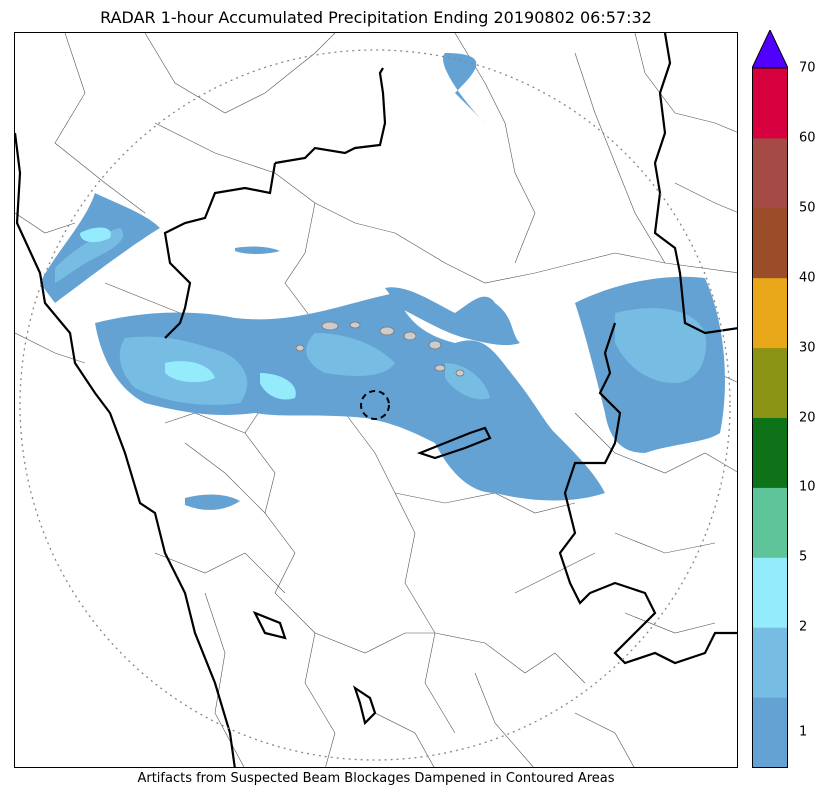 The image size is (825, 797). I want to click on colorbar-tick-label: 30, so click(807, 348).